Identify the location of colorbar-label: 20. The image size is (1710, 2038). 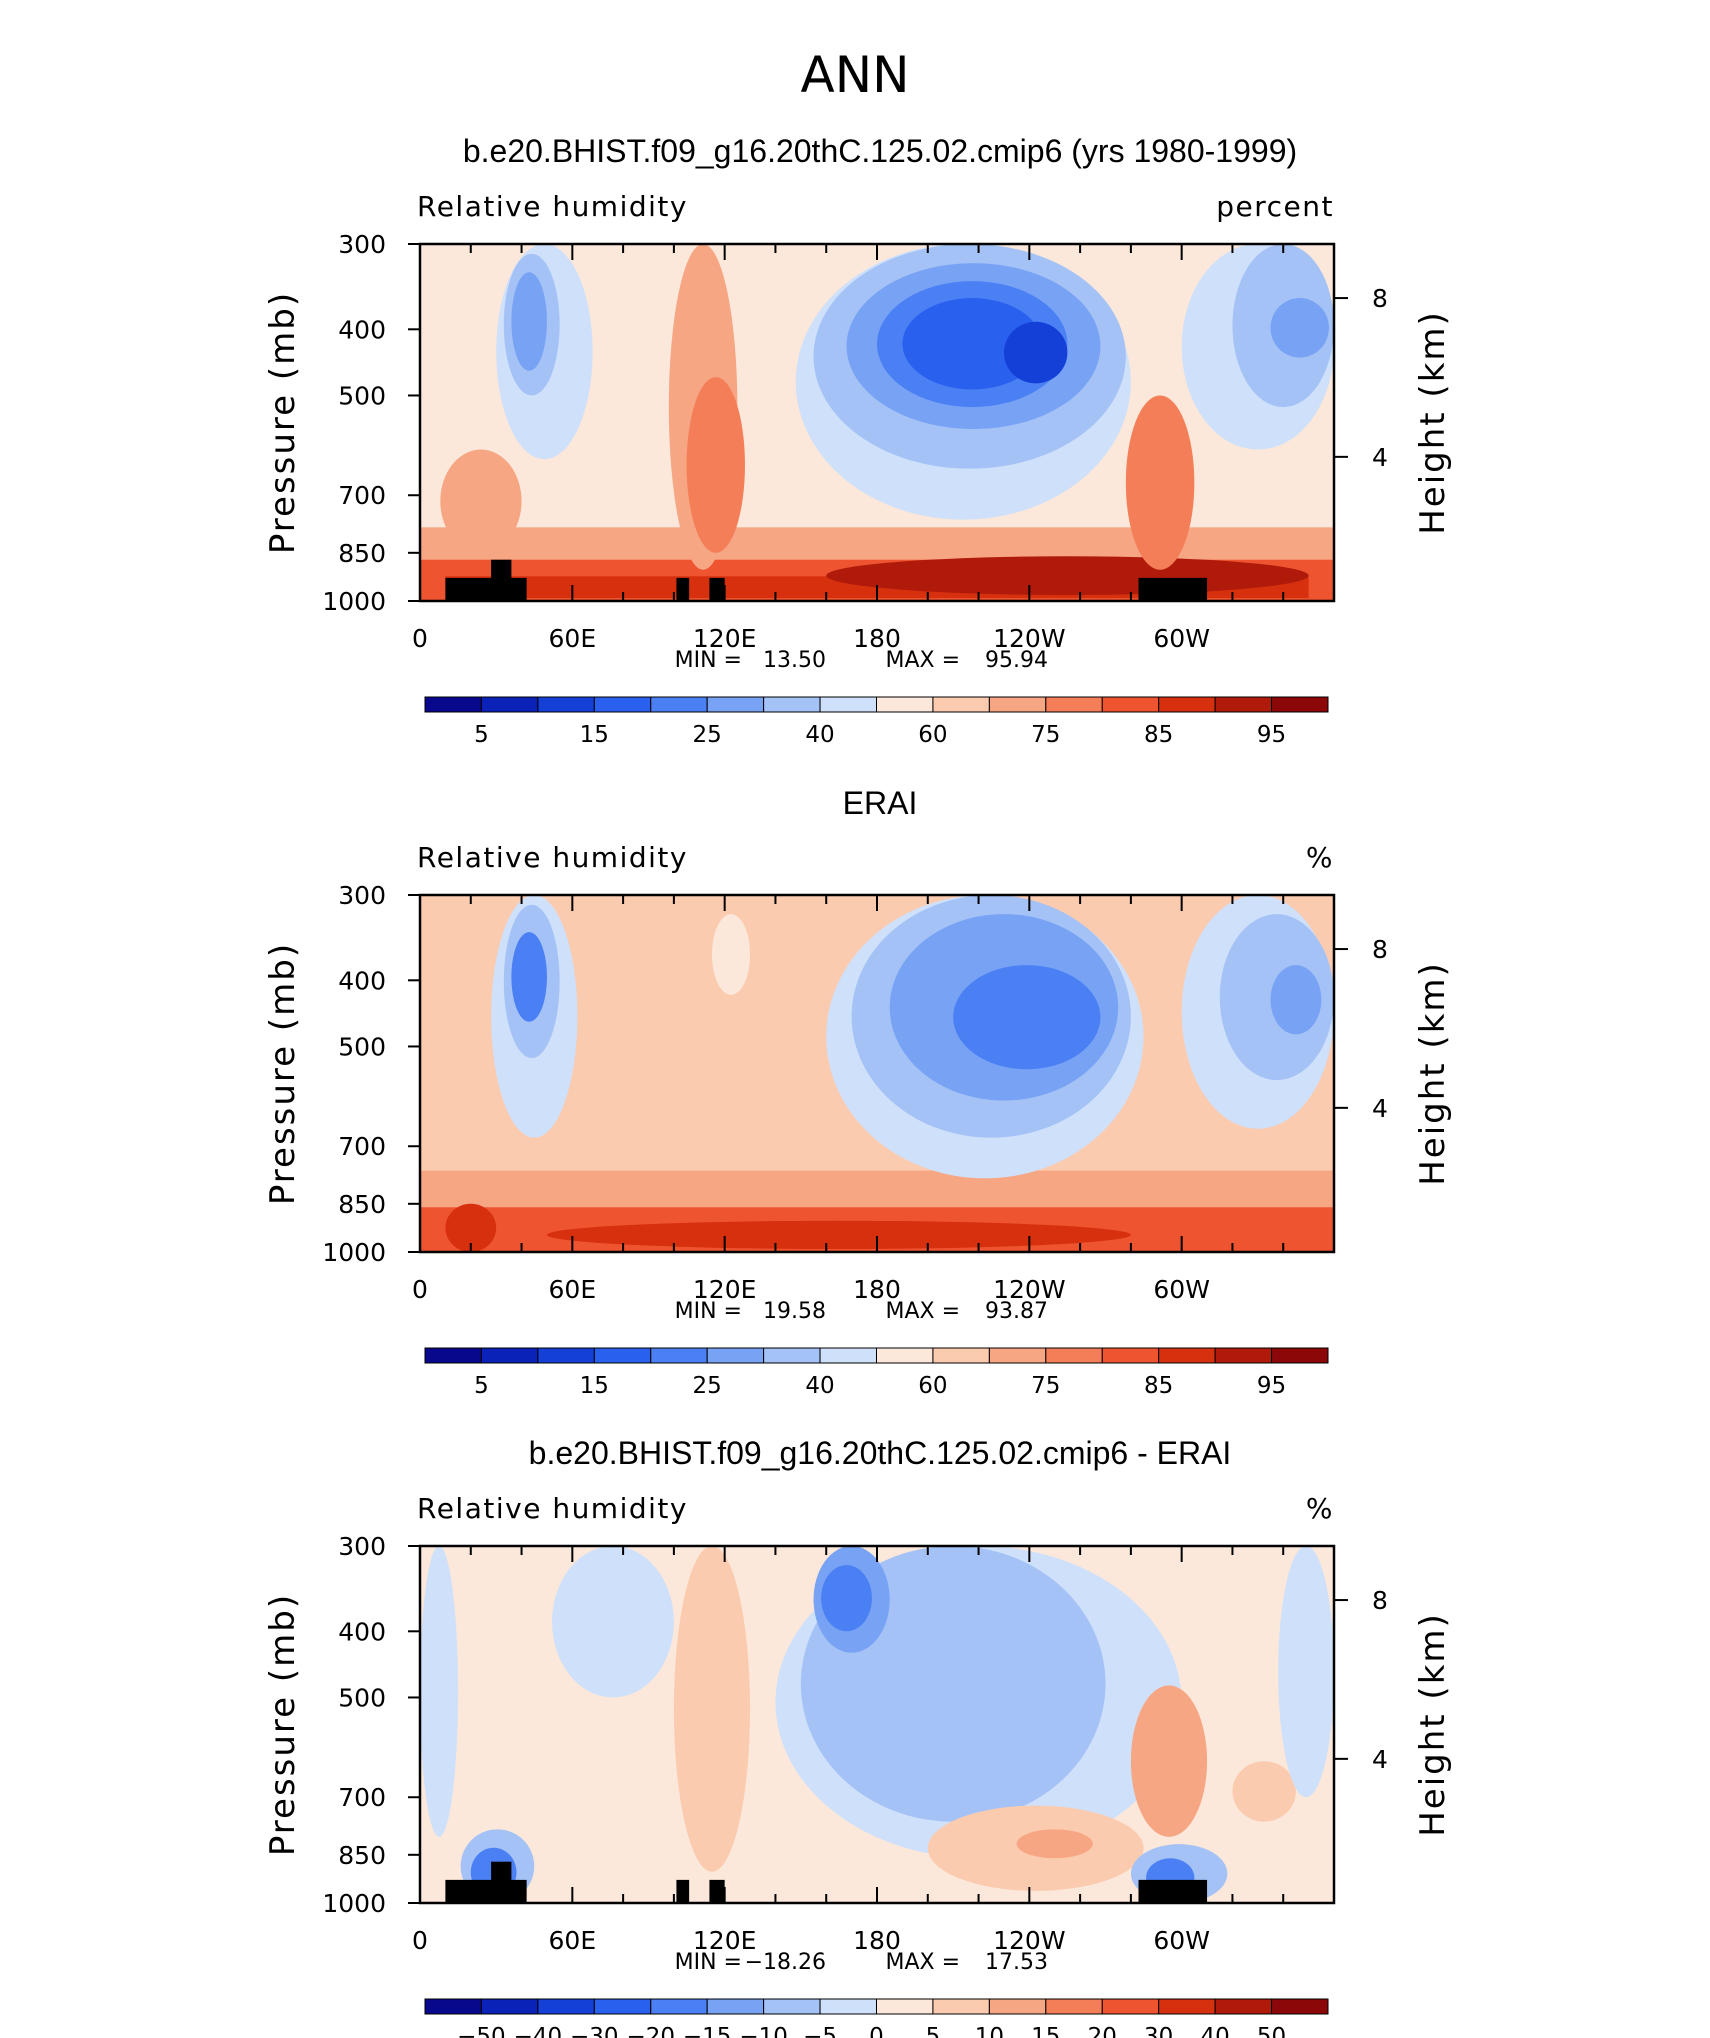
(1102, 2031).